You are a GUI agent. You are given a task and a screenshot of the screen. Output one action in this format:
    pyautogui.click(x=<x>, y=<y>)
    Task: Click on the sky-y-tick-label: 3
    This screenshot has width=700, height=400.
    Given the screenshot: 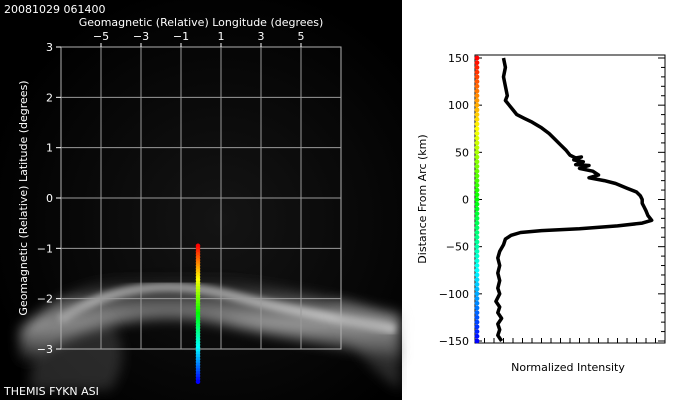 What is the action you would take?
    pyautogui.click(x=49, y=47)
    